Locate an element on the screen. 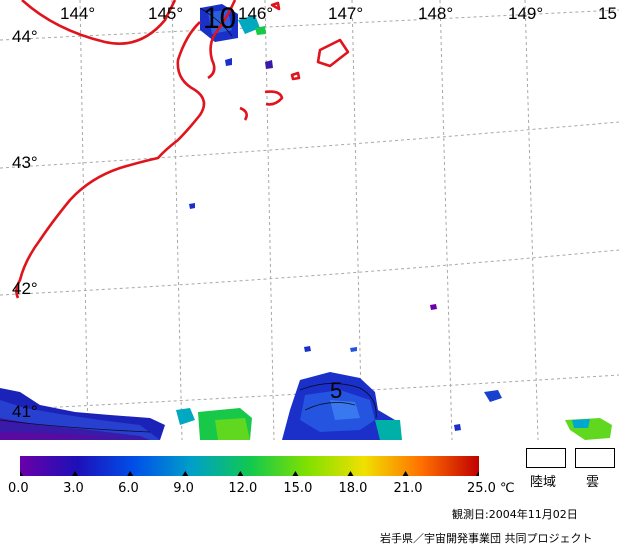 The width and height of the screenshot is (619, 546). cloud-label: 雲 is located at coordinates (593, 482).